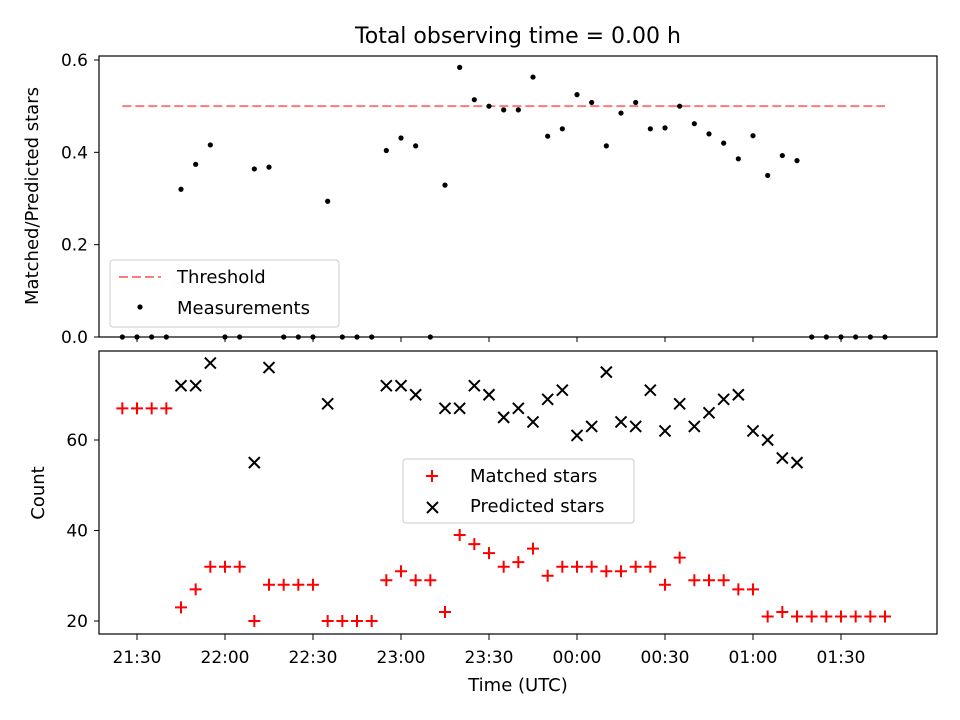  Describe the element at coordinates (74, 61) in the screenshot. I see `top-y-tick-label: 0.6` at that location.